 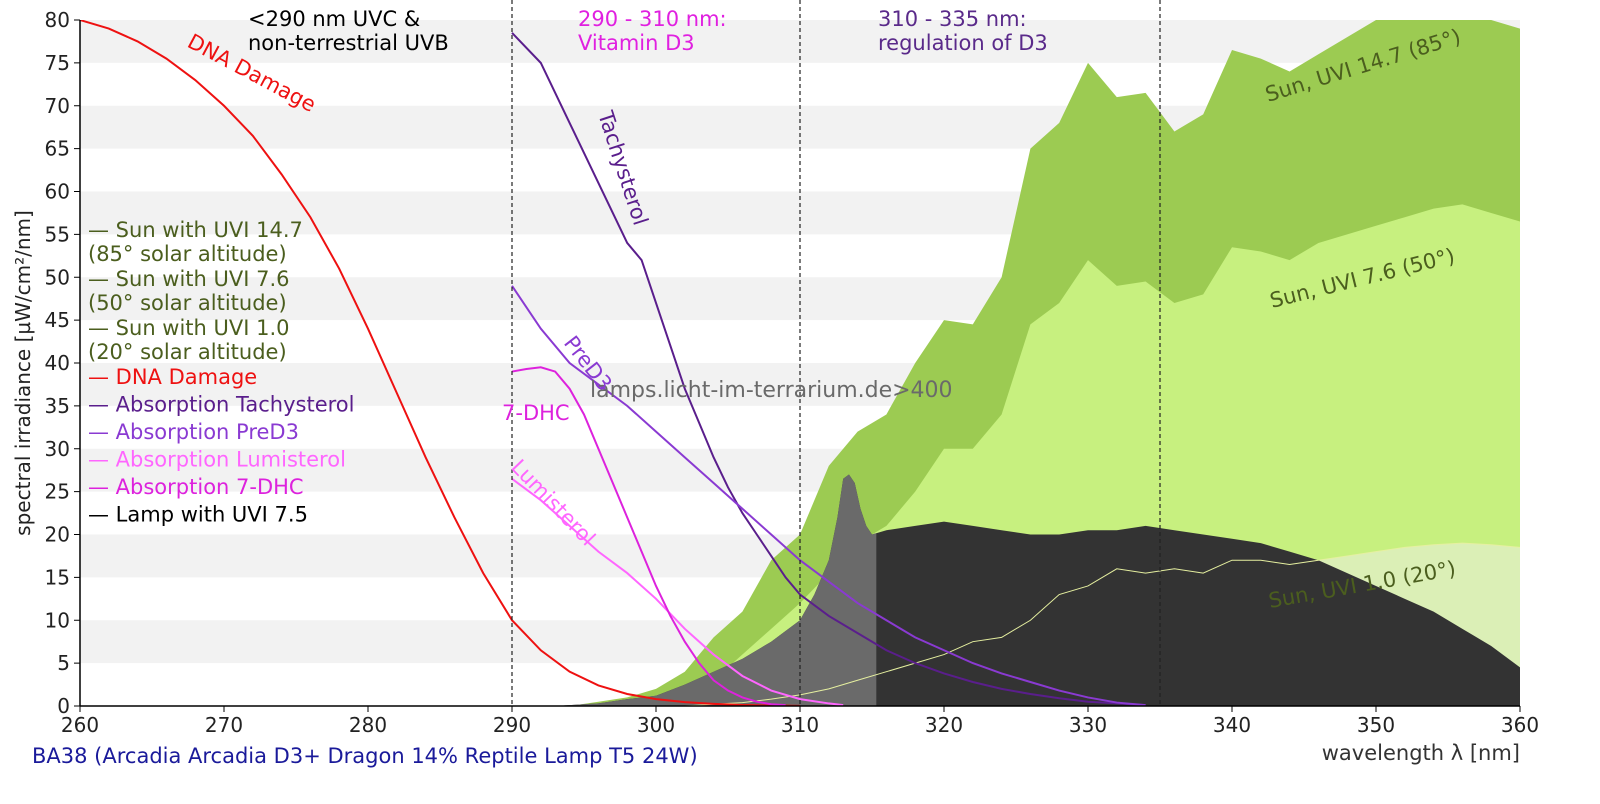 I want to click on x-tick-label: 350, so click(x=1376, y=725).